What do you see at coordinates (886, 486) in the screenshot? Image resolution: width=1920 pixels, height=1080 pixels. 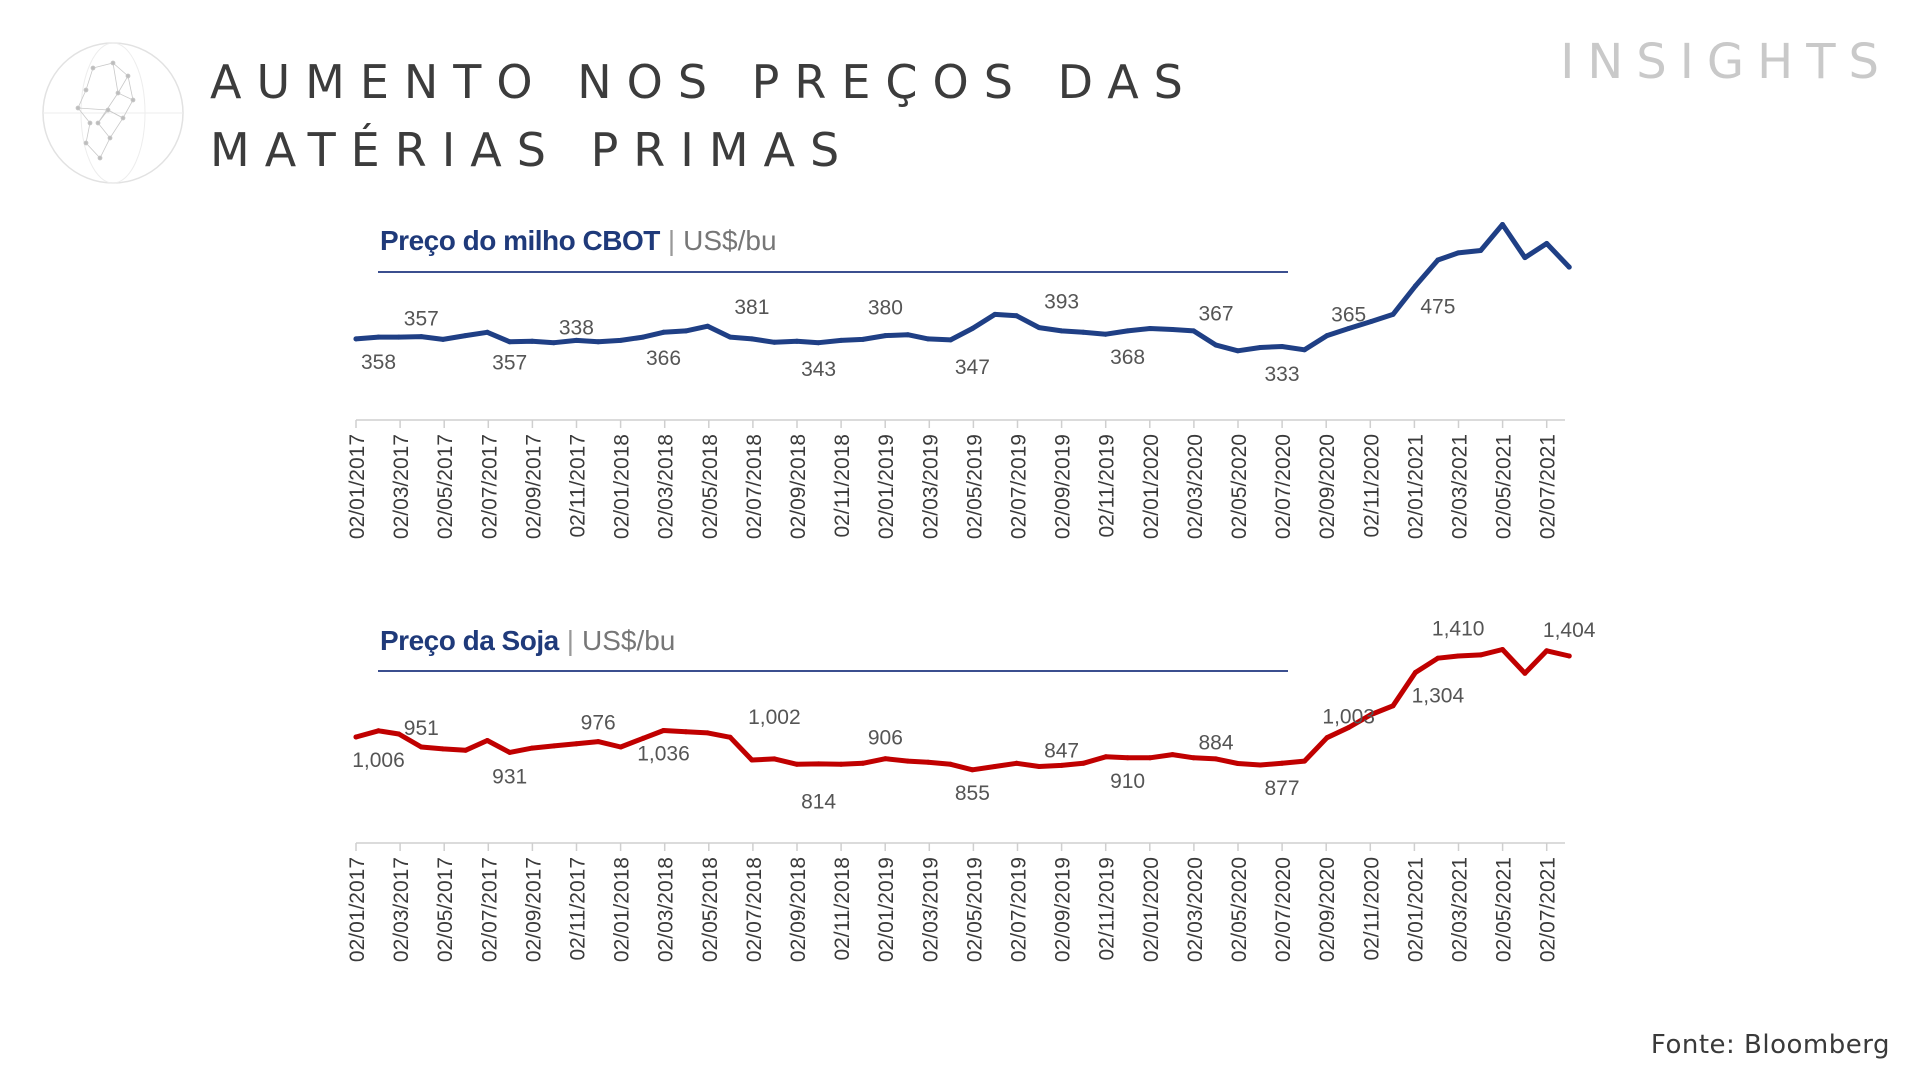 I see `corn-x-tick-label: 02/01/2019` at bounding box center [886, 486].